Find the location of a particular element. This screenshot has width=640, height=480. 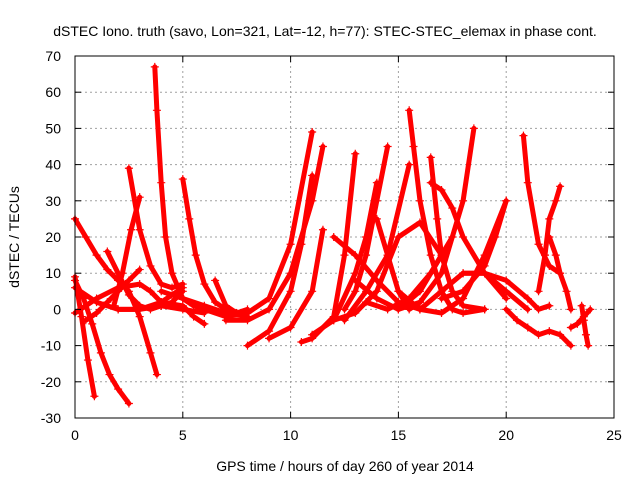

x-tick-label: 25 is located at coordinates (614, 435).